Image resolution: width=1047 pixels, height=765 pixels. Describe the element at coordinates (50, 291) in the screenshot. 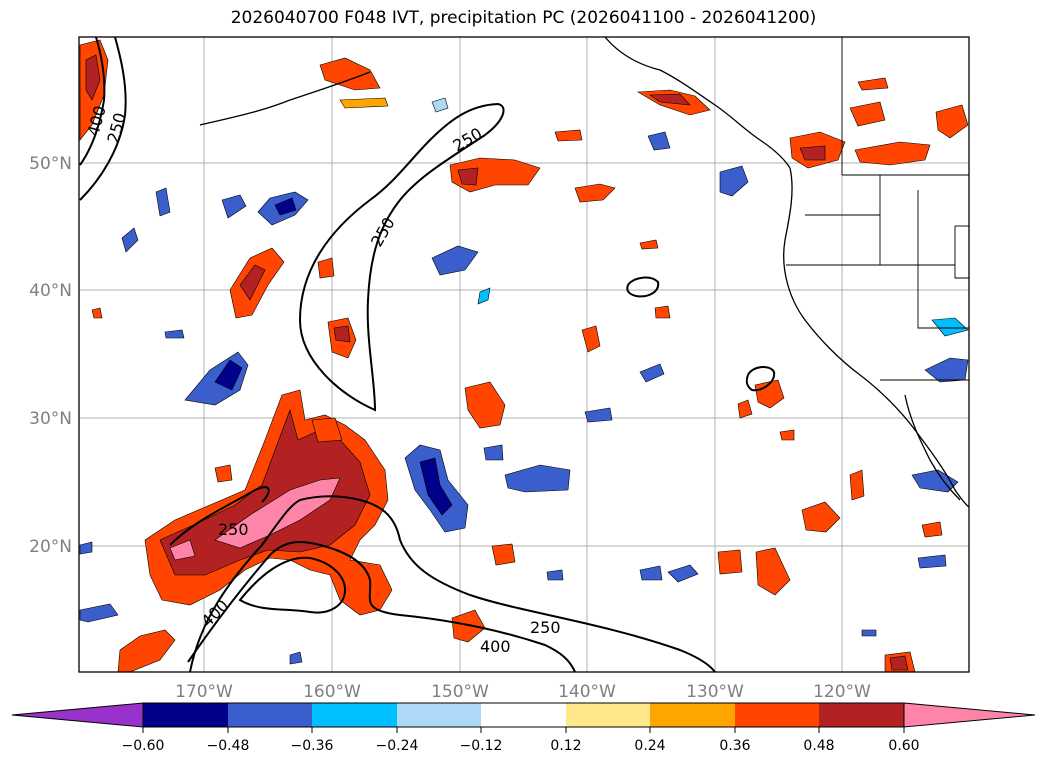

I see `lat-label-40n: 40°N` at that location.